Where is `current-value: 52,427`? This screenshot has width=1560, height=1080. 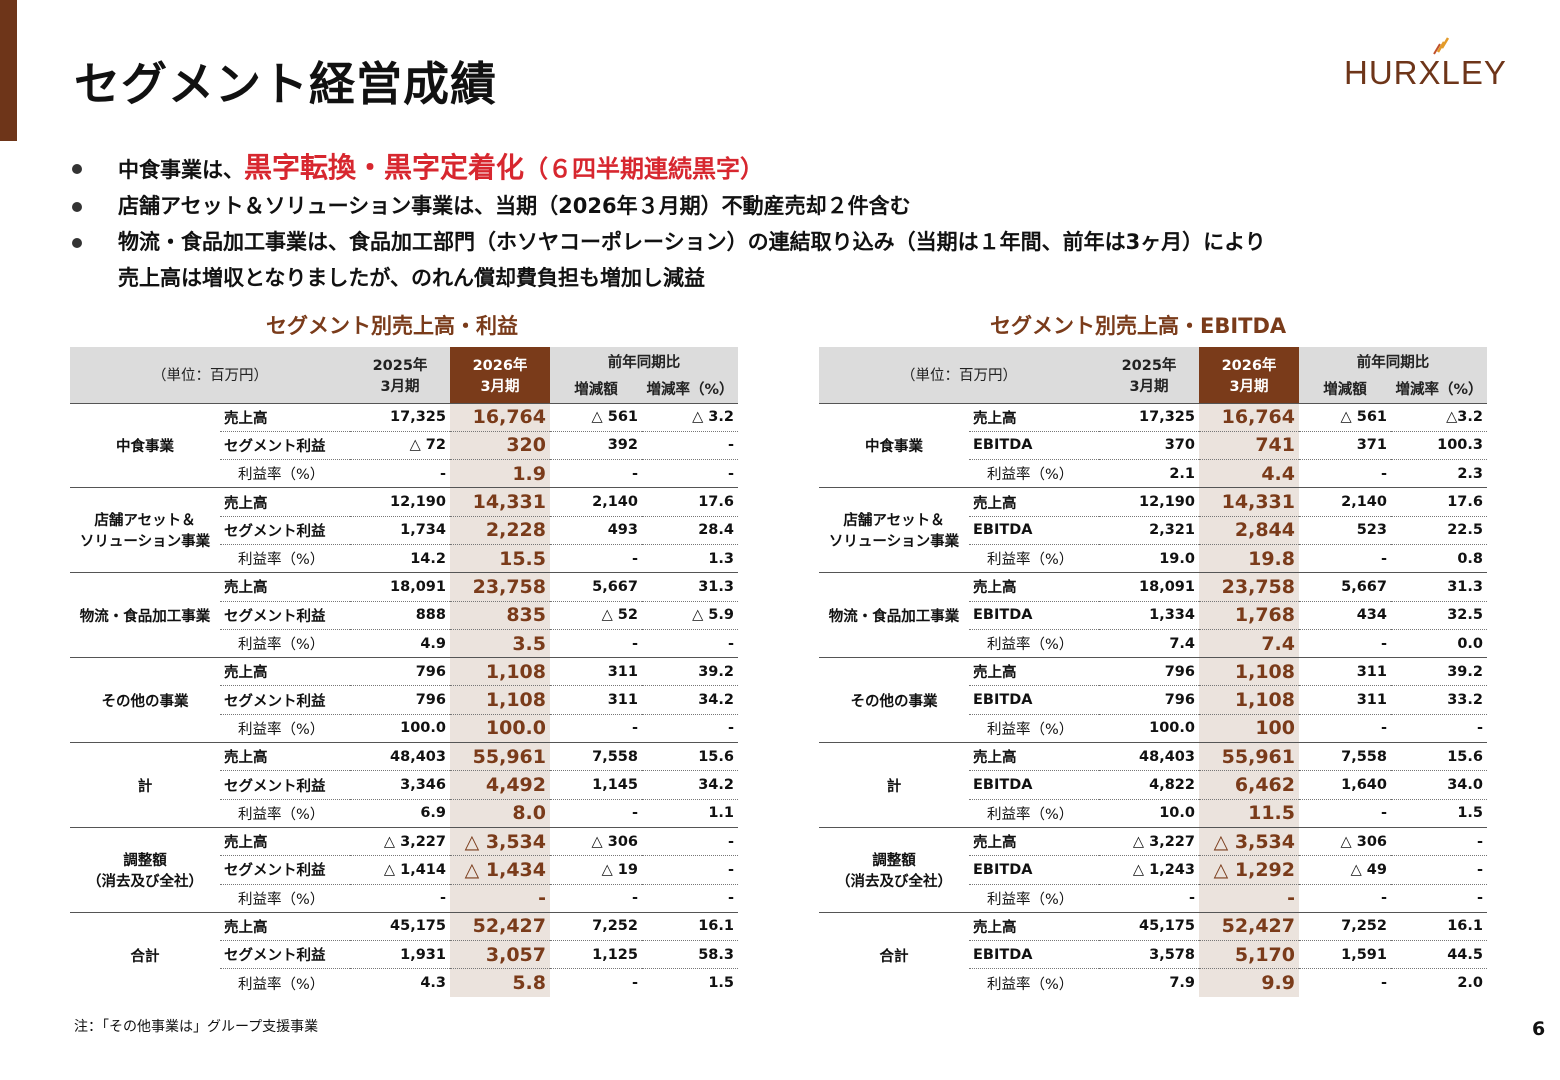 current-value: 52,427 is located at coordinates (500, 926).